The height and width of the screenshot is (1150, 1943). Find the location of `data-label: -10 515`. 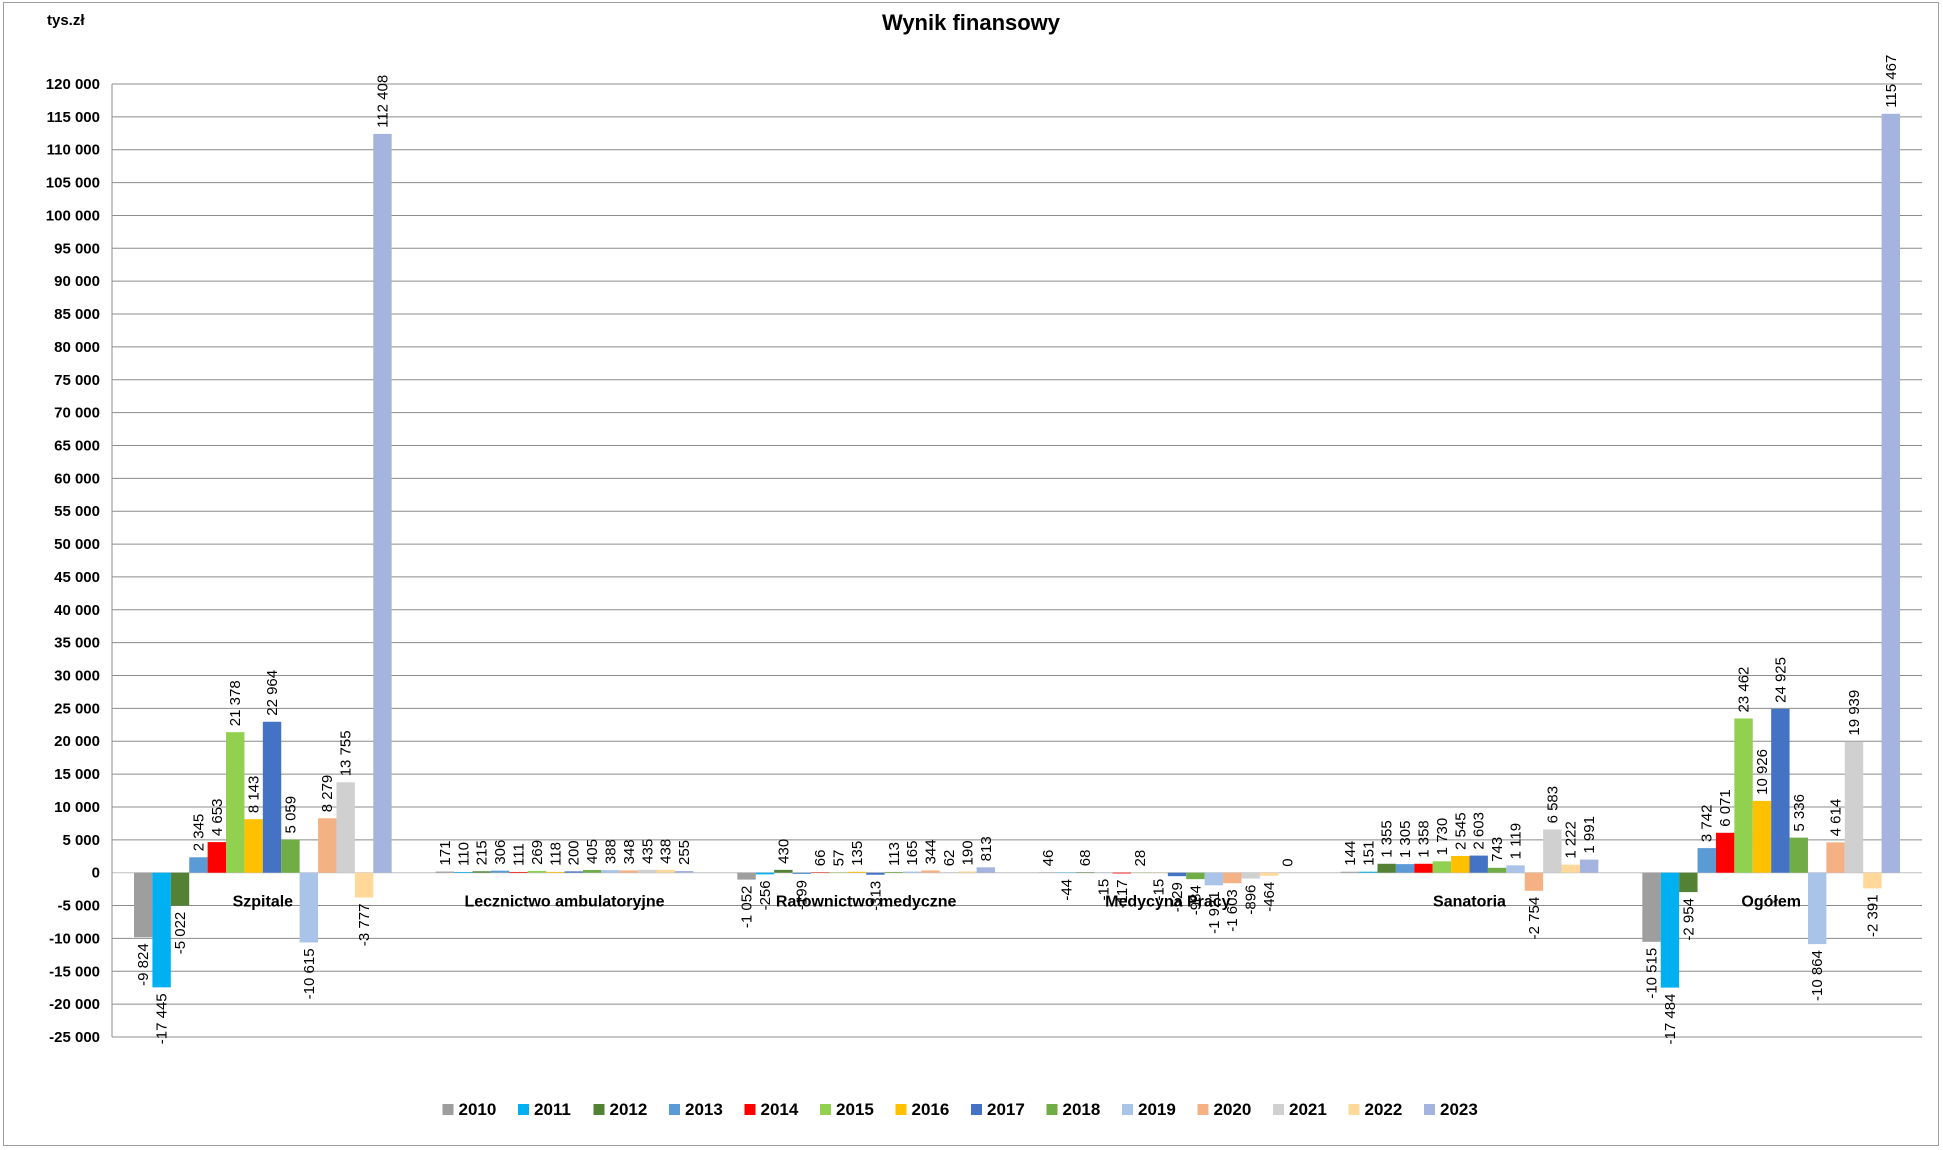

data-label: -10 515 is located at coordinates (1652, 973).